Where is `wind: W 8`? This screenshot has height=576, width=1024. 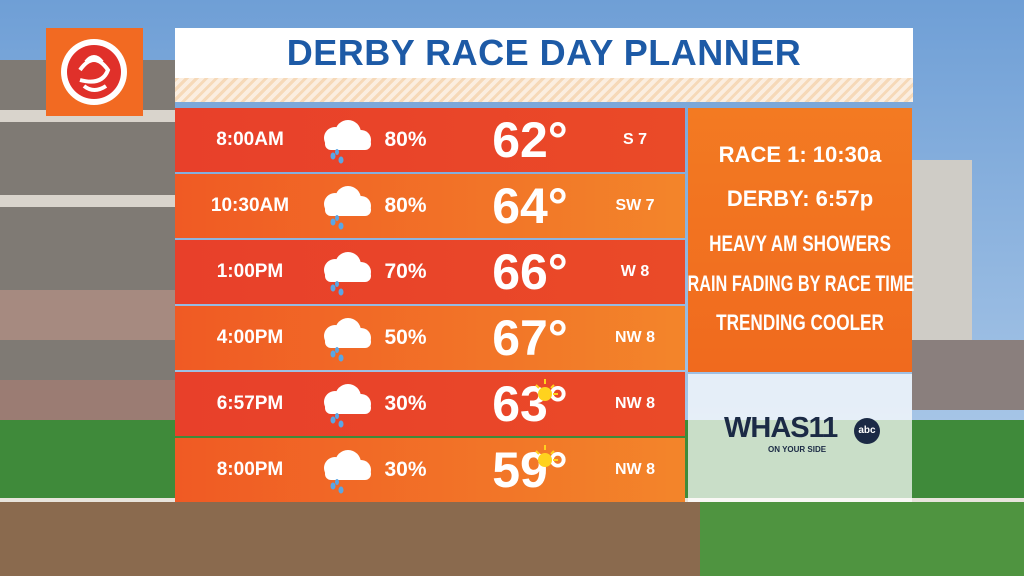 wind: W 8 is located at coordinates (635, 271).